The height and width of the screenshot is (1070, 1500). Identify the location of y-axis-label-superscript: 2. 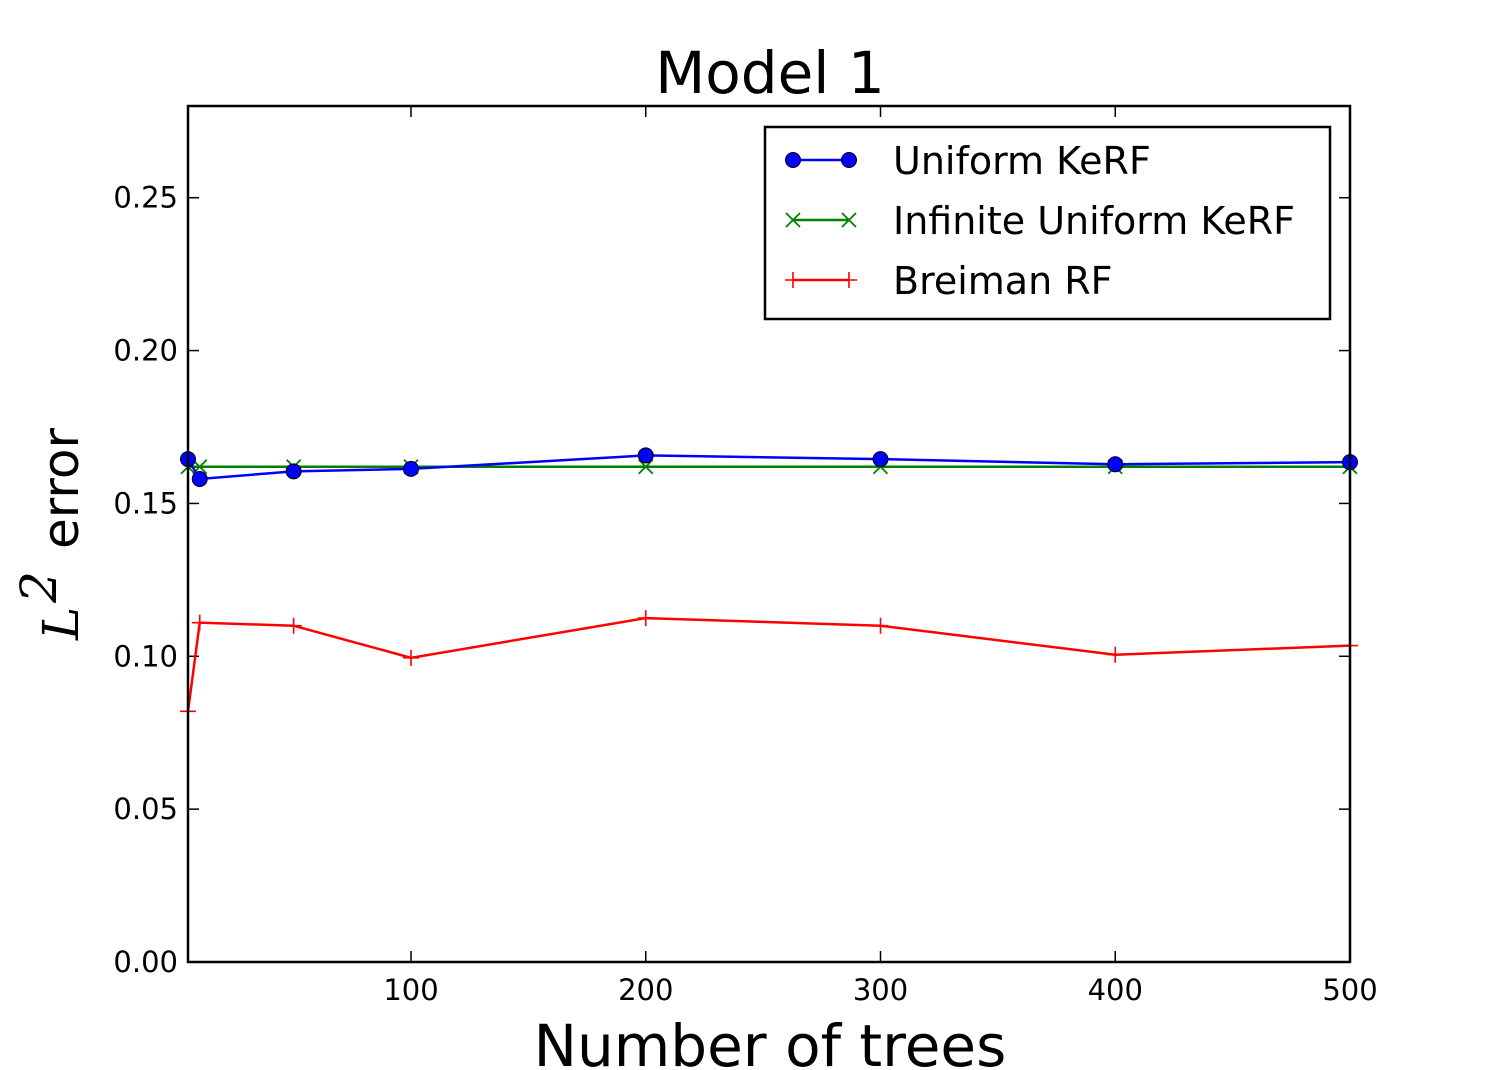
(39, 587).